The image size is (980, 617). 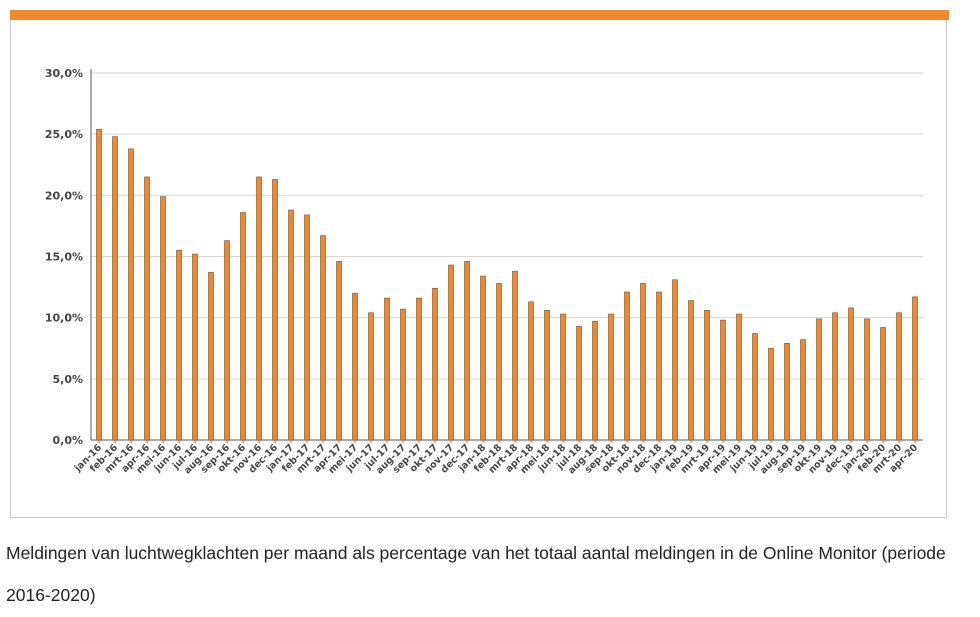 I want to click on y-tick-label: 15,0%, so click(x=64, y=257).